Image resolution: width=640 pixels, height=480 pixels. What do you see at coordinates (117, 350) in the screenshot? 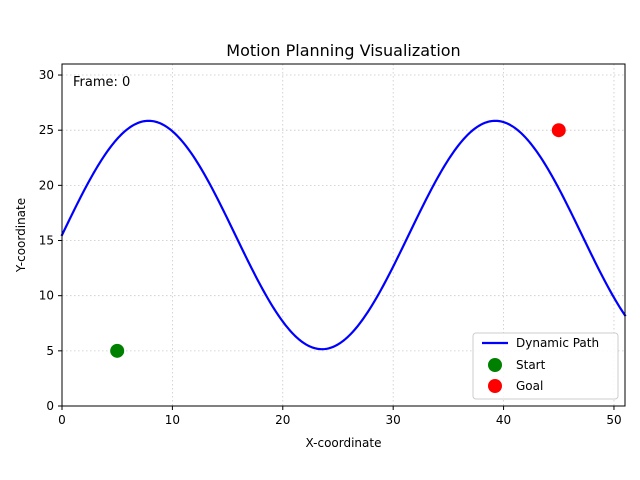
I see `start-point` at bounding box center [117, 350].